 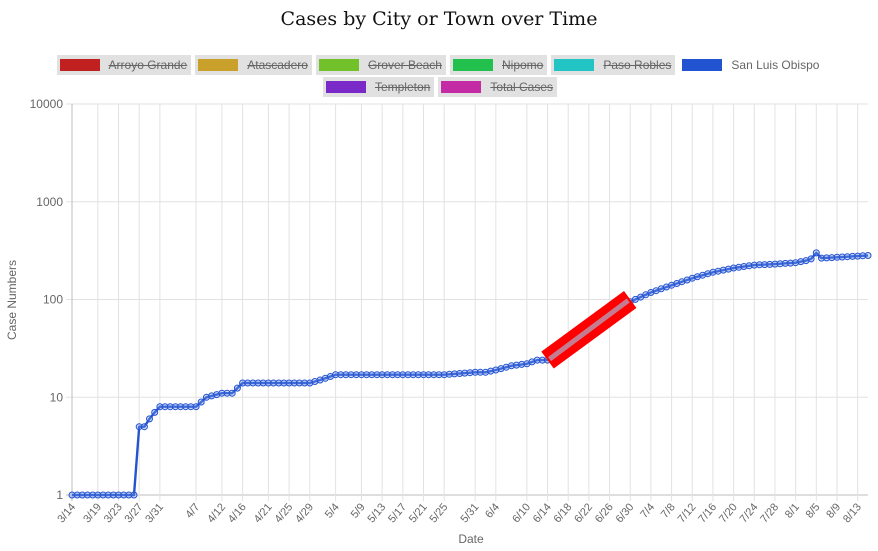 What do you see at coordinates (253, 65) in the screenshot?
I see `legend-item-atascadero: Atascadero` at bounding box center [253, 65].